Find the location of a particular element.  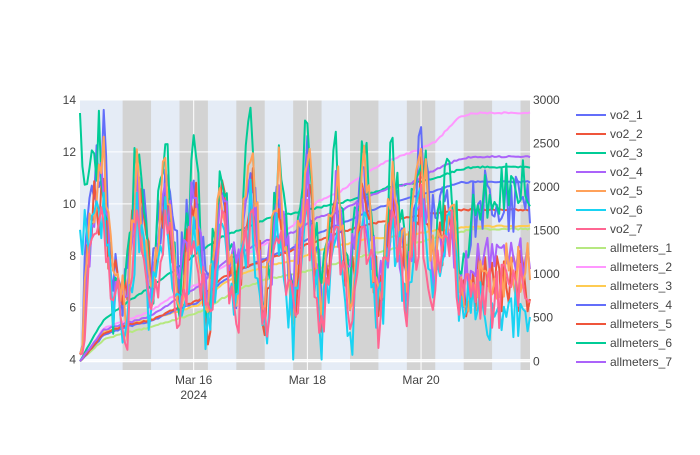

legend-item-vo2_7: vo2_7 is located at coordinates (609, 229).